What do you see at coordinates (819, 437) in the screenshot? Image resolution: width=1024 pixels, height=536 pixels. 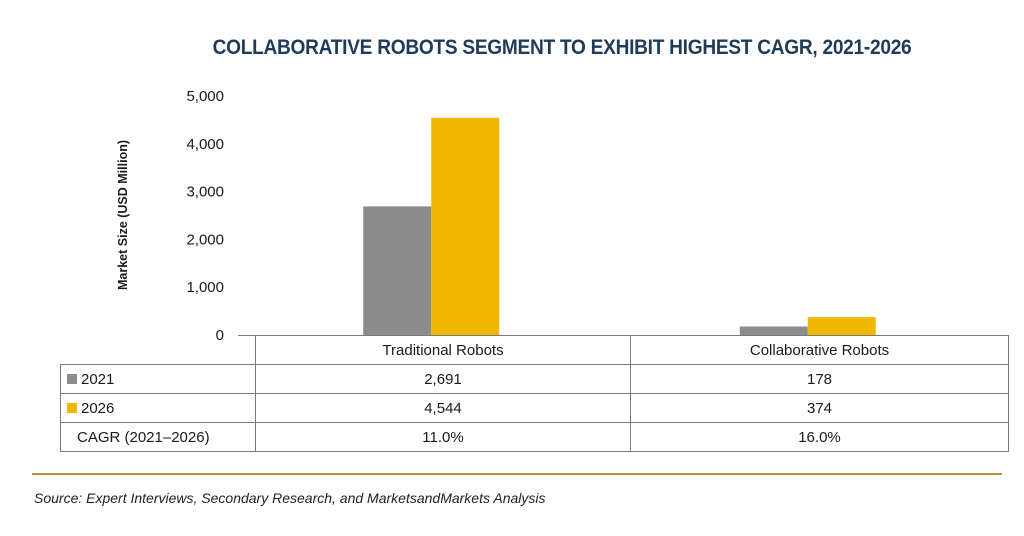 I see `cagr-value: 16.0%` at bounding box center [819, 437].